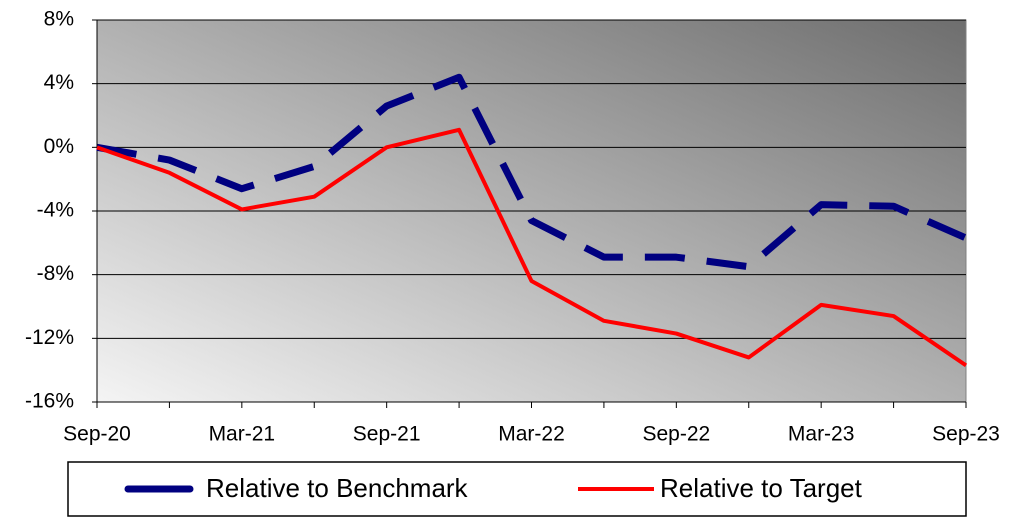  Describe the element at coordinates (966, 434) in the screenshot. I see `x-tick-label: Sep-23` at that location.